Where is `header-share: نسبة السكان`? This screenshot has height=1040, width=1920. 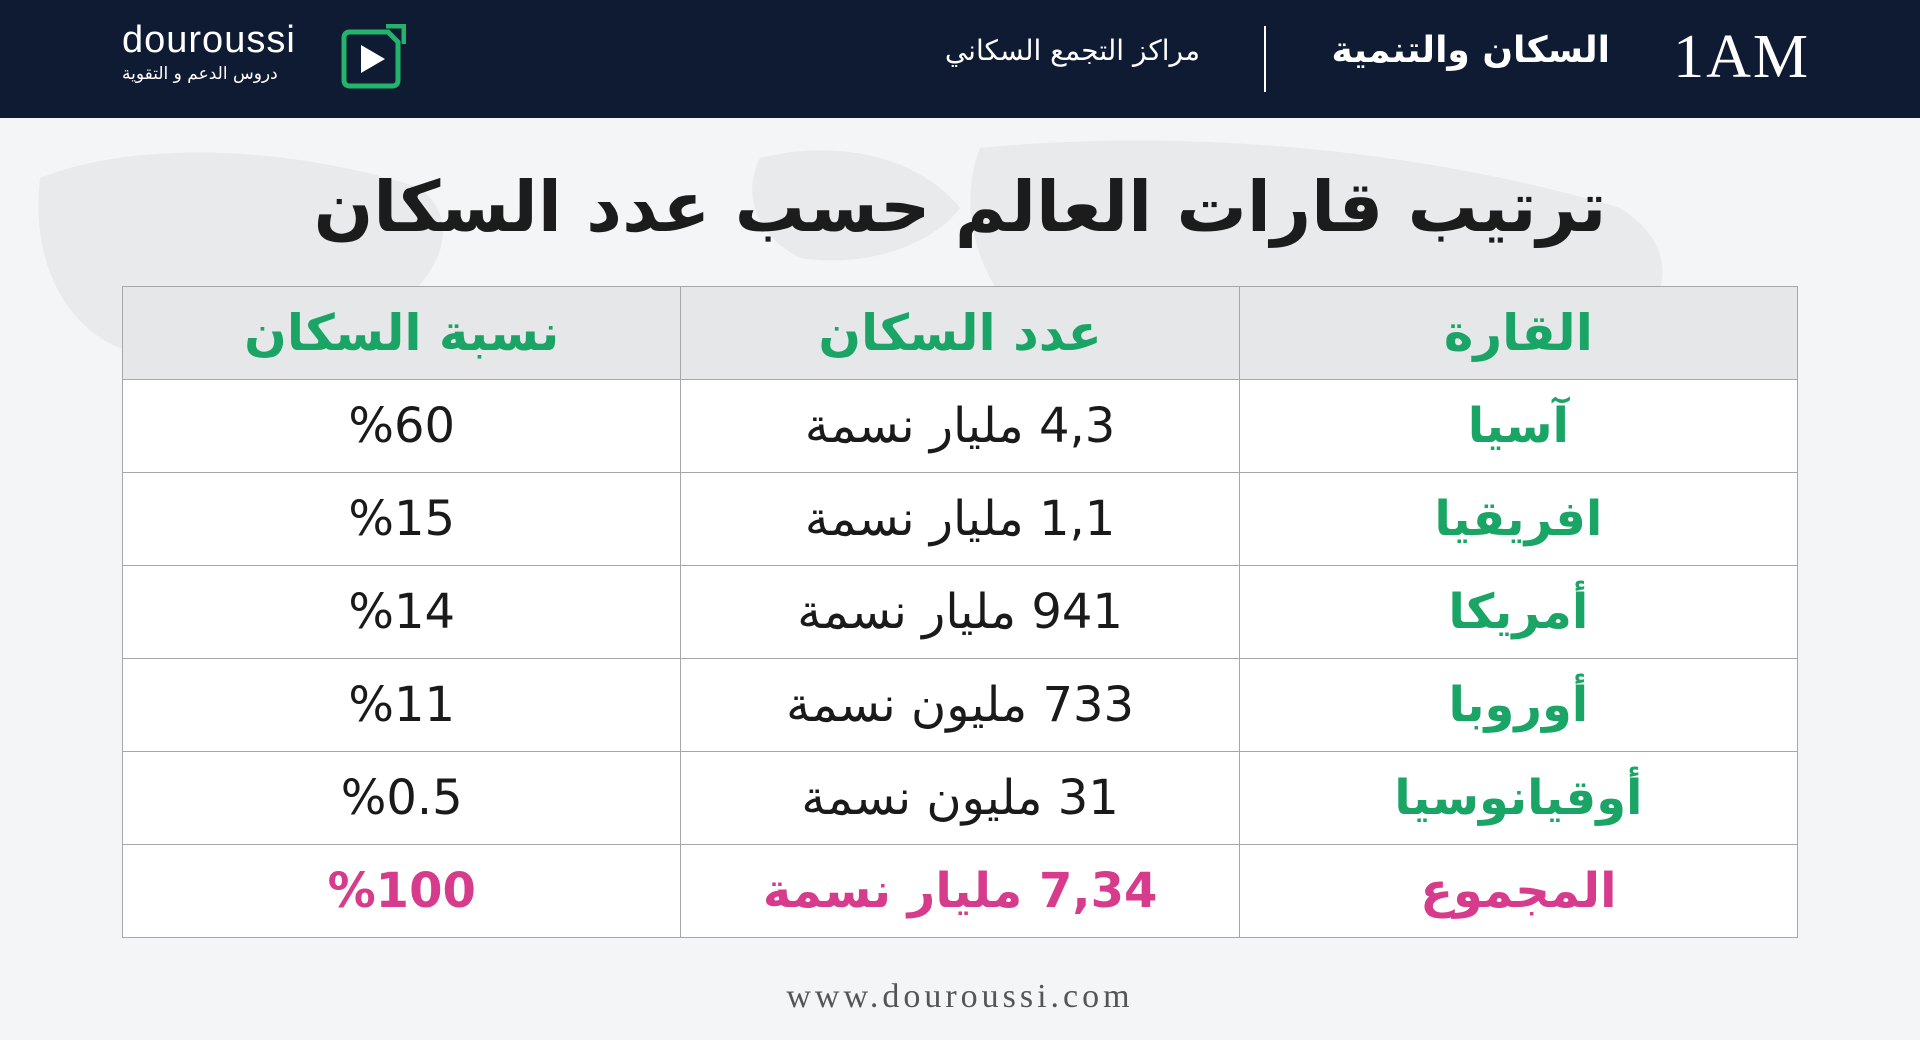 header-share: نسبة السكان is located at coordinates (401, 333).